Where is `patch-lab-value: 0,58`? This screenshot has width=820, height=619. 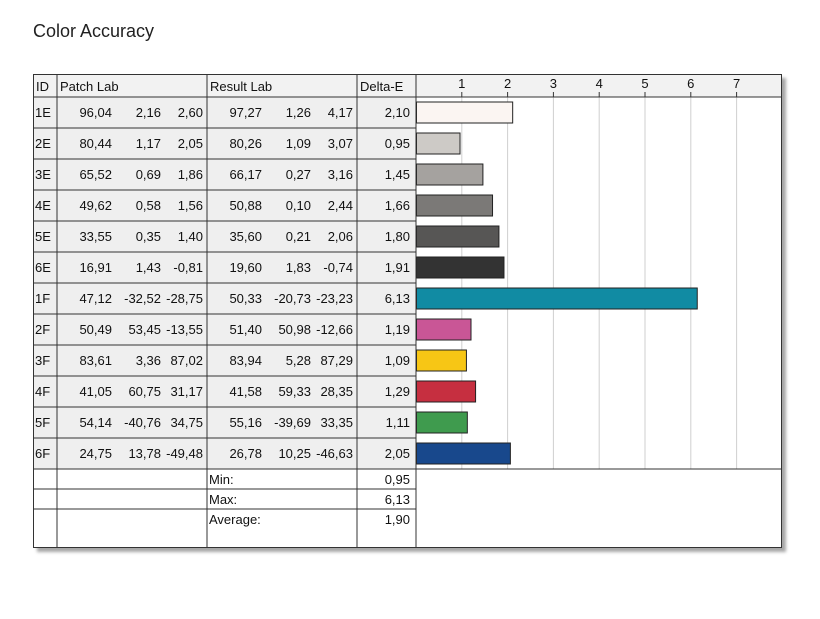 patch-lab-value: 0,58 is located at coordinates (148, 205).